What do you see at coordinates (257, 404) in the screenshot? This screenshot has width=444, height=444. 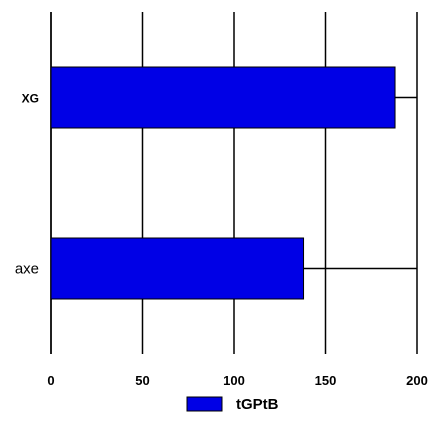 I see `legend-label-tgptb: tGPtB` at bounding box center [257, 404].